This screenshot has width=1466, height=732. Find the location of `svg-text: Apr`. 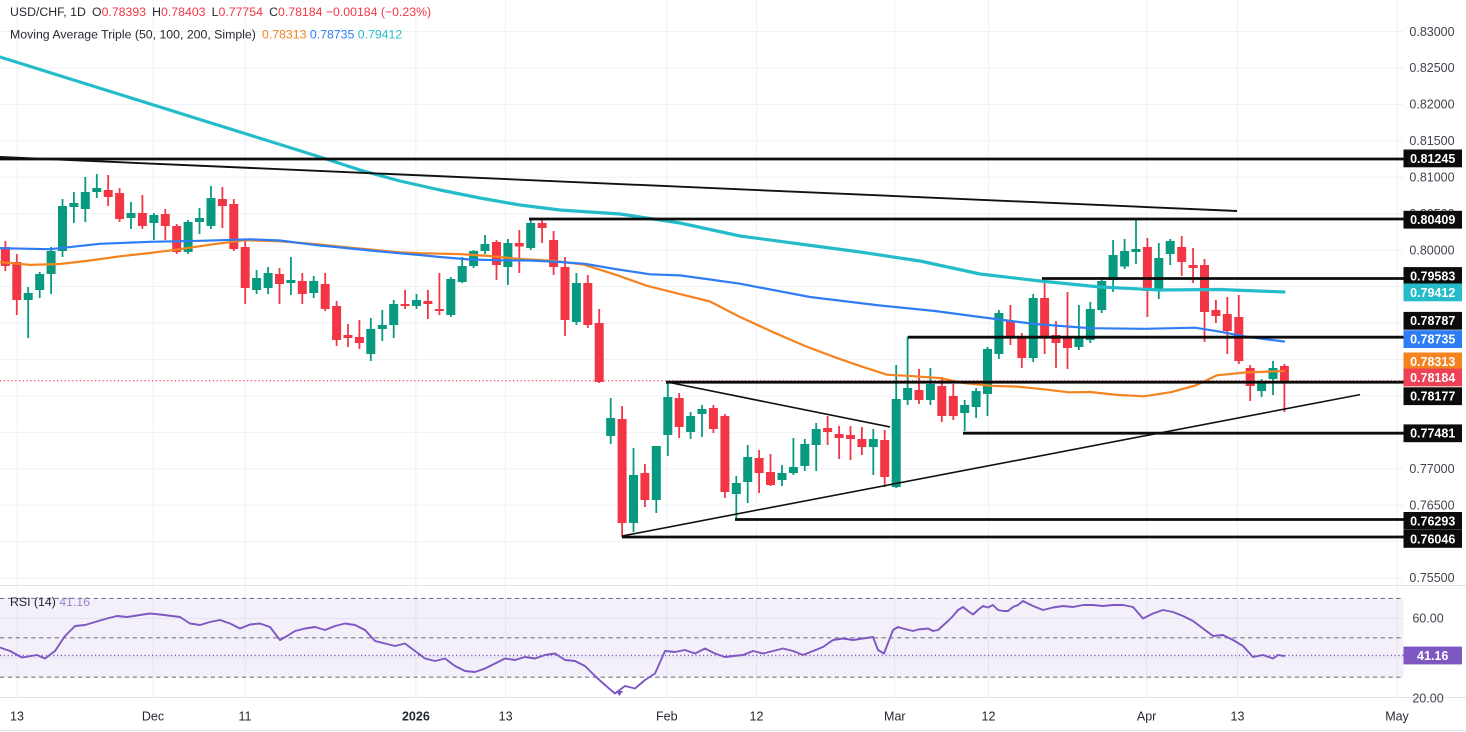

svg-text: Apr is located at coordinates (1146, 717).